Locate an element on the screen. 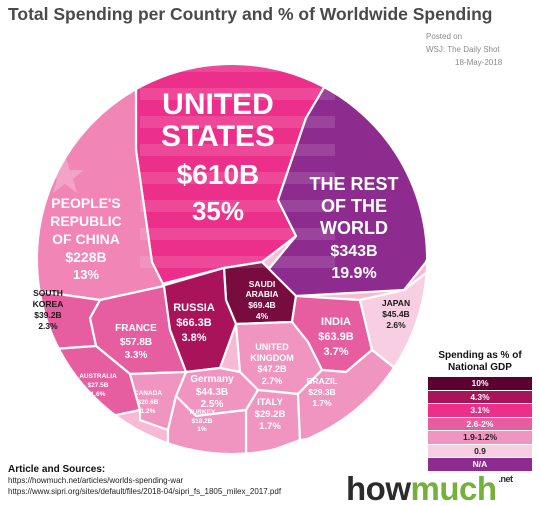 This screenshot has width=540, height=506. label-south-korea-share-label: 2.3% is located at coordinates (48, 326).